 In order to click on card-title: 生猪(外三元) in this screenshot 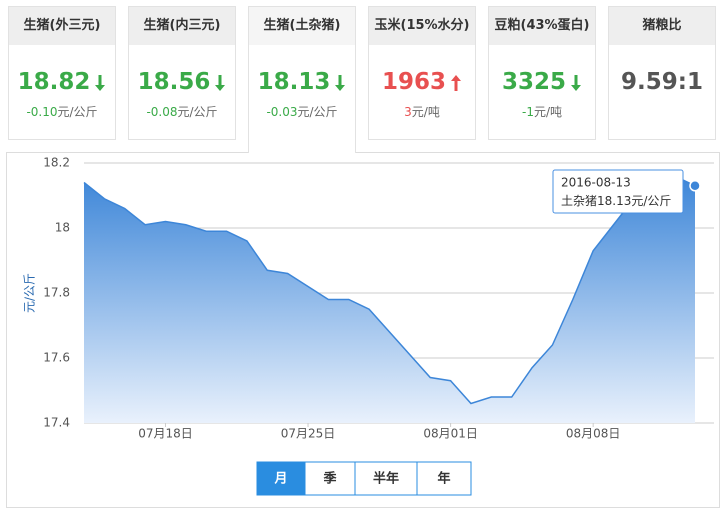, I will do `click(62, 26)`.